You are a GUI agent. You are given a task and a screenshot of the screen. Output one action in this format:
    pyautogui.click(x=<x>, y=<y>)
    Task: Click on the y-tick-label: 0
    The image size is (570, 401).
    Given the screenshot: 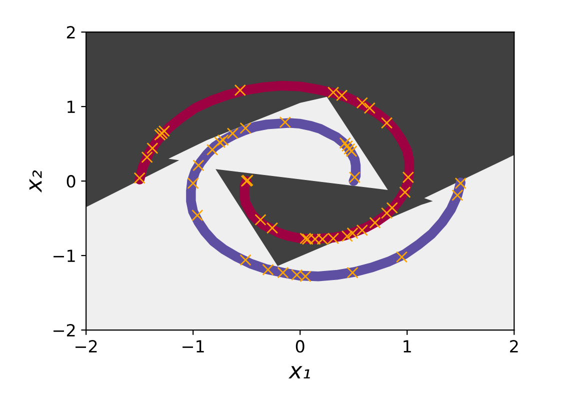 What is the action you would take?
    pyautogui.click(x=71, y=181)
    